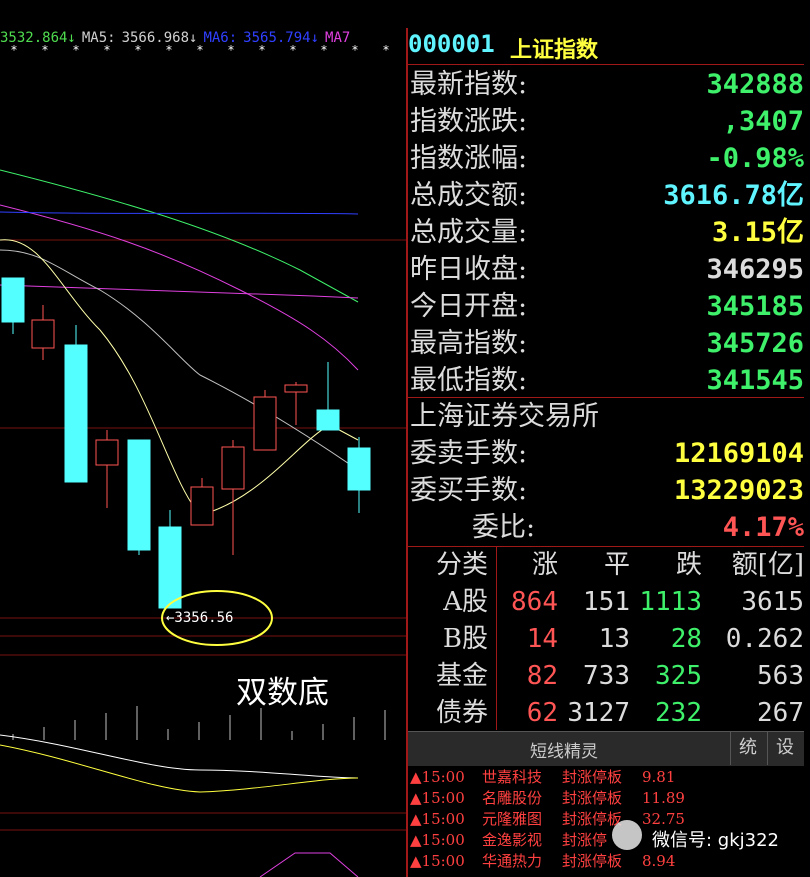  I want to click on sprite-cell: 9.81, so click(659, 777).